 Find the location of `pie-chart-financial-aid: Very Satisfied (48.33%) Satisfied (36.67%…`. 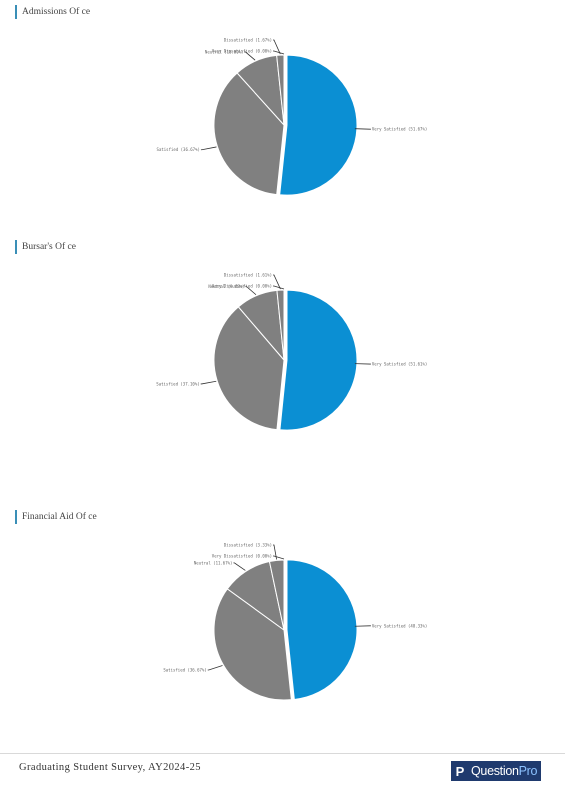

pie-chart-financial-aid: Very Satisfied (48.33%) Satisfied (36.67%… is located at coordinates (295, 622).